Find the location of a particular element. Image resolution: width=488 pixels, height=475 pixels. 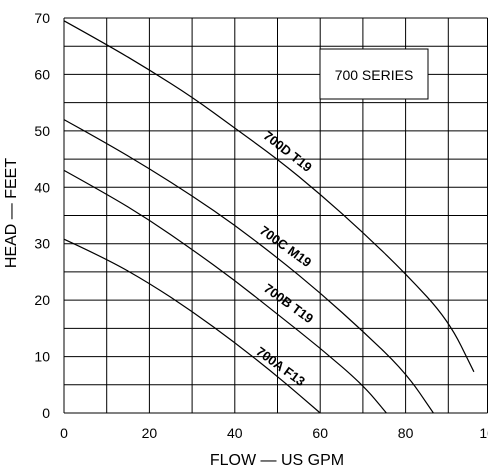

x-tick-label: 0 is located at coordinates (64, 433).